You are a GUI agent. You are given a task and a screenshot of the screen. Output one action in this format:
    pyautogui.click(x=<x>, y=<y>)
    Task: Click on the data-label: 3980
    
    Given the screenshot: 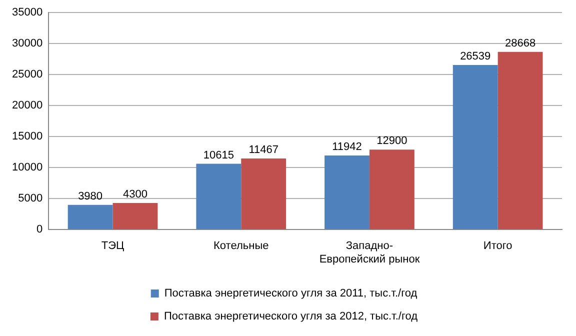 What is the action you would take?
    pyautogui.click(x=90, y=196)
    